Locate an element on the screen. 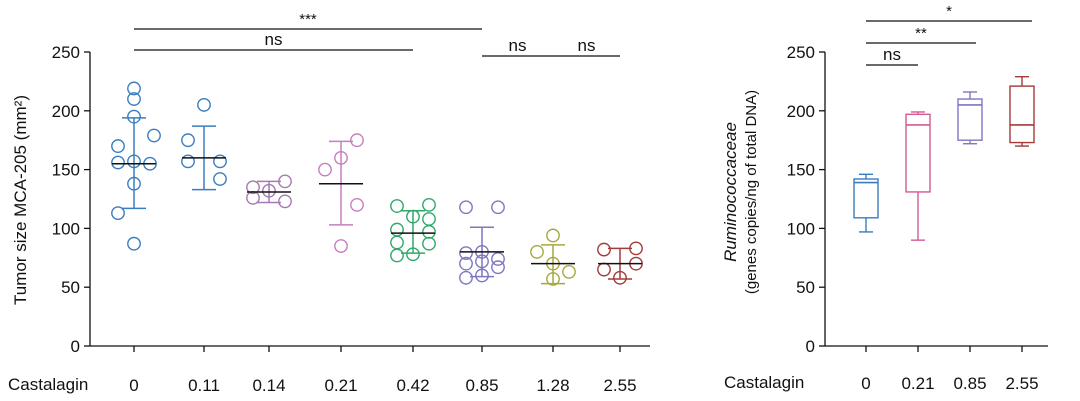 The width and height of the screenshot is (1080, 401). data-marks is located at coordinates (944, 158).